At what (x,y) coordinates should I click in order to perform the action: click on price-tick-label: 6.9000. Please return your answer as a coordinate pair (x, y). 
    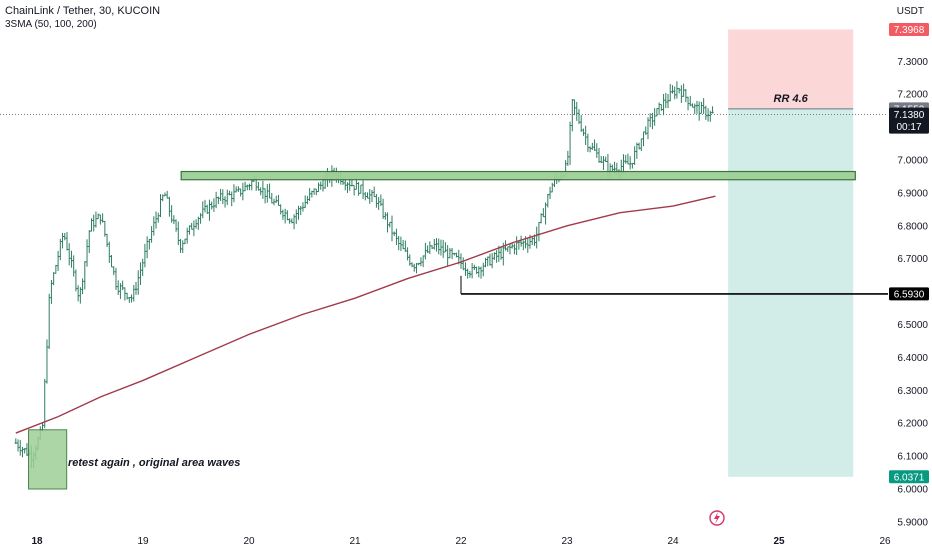
    Looking at the image, I should click on (912, 193).